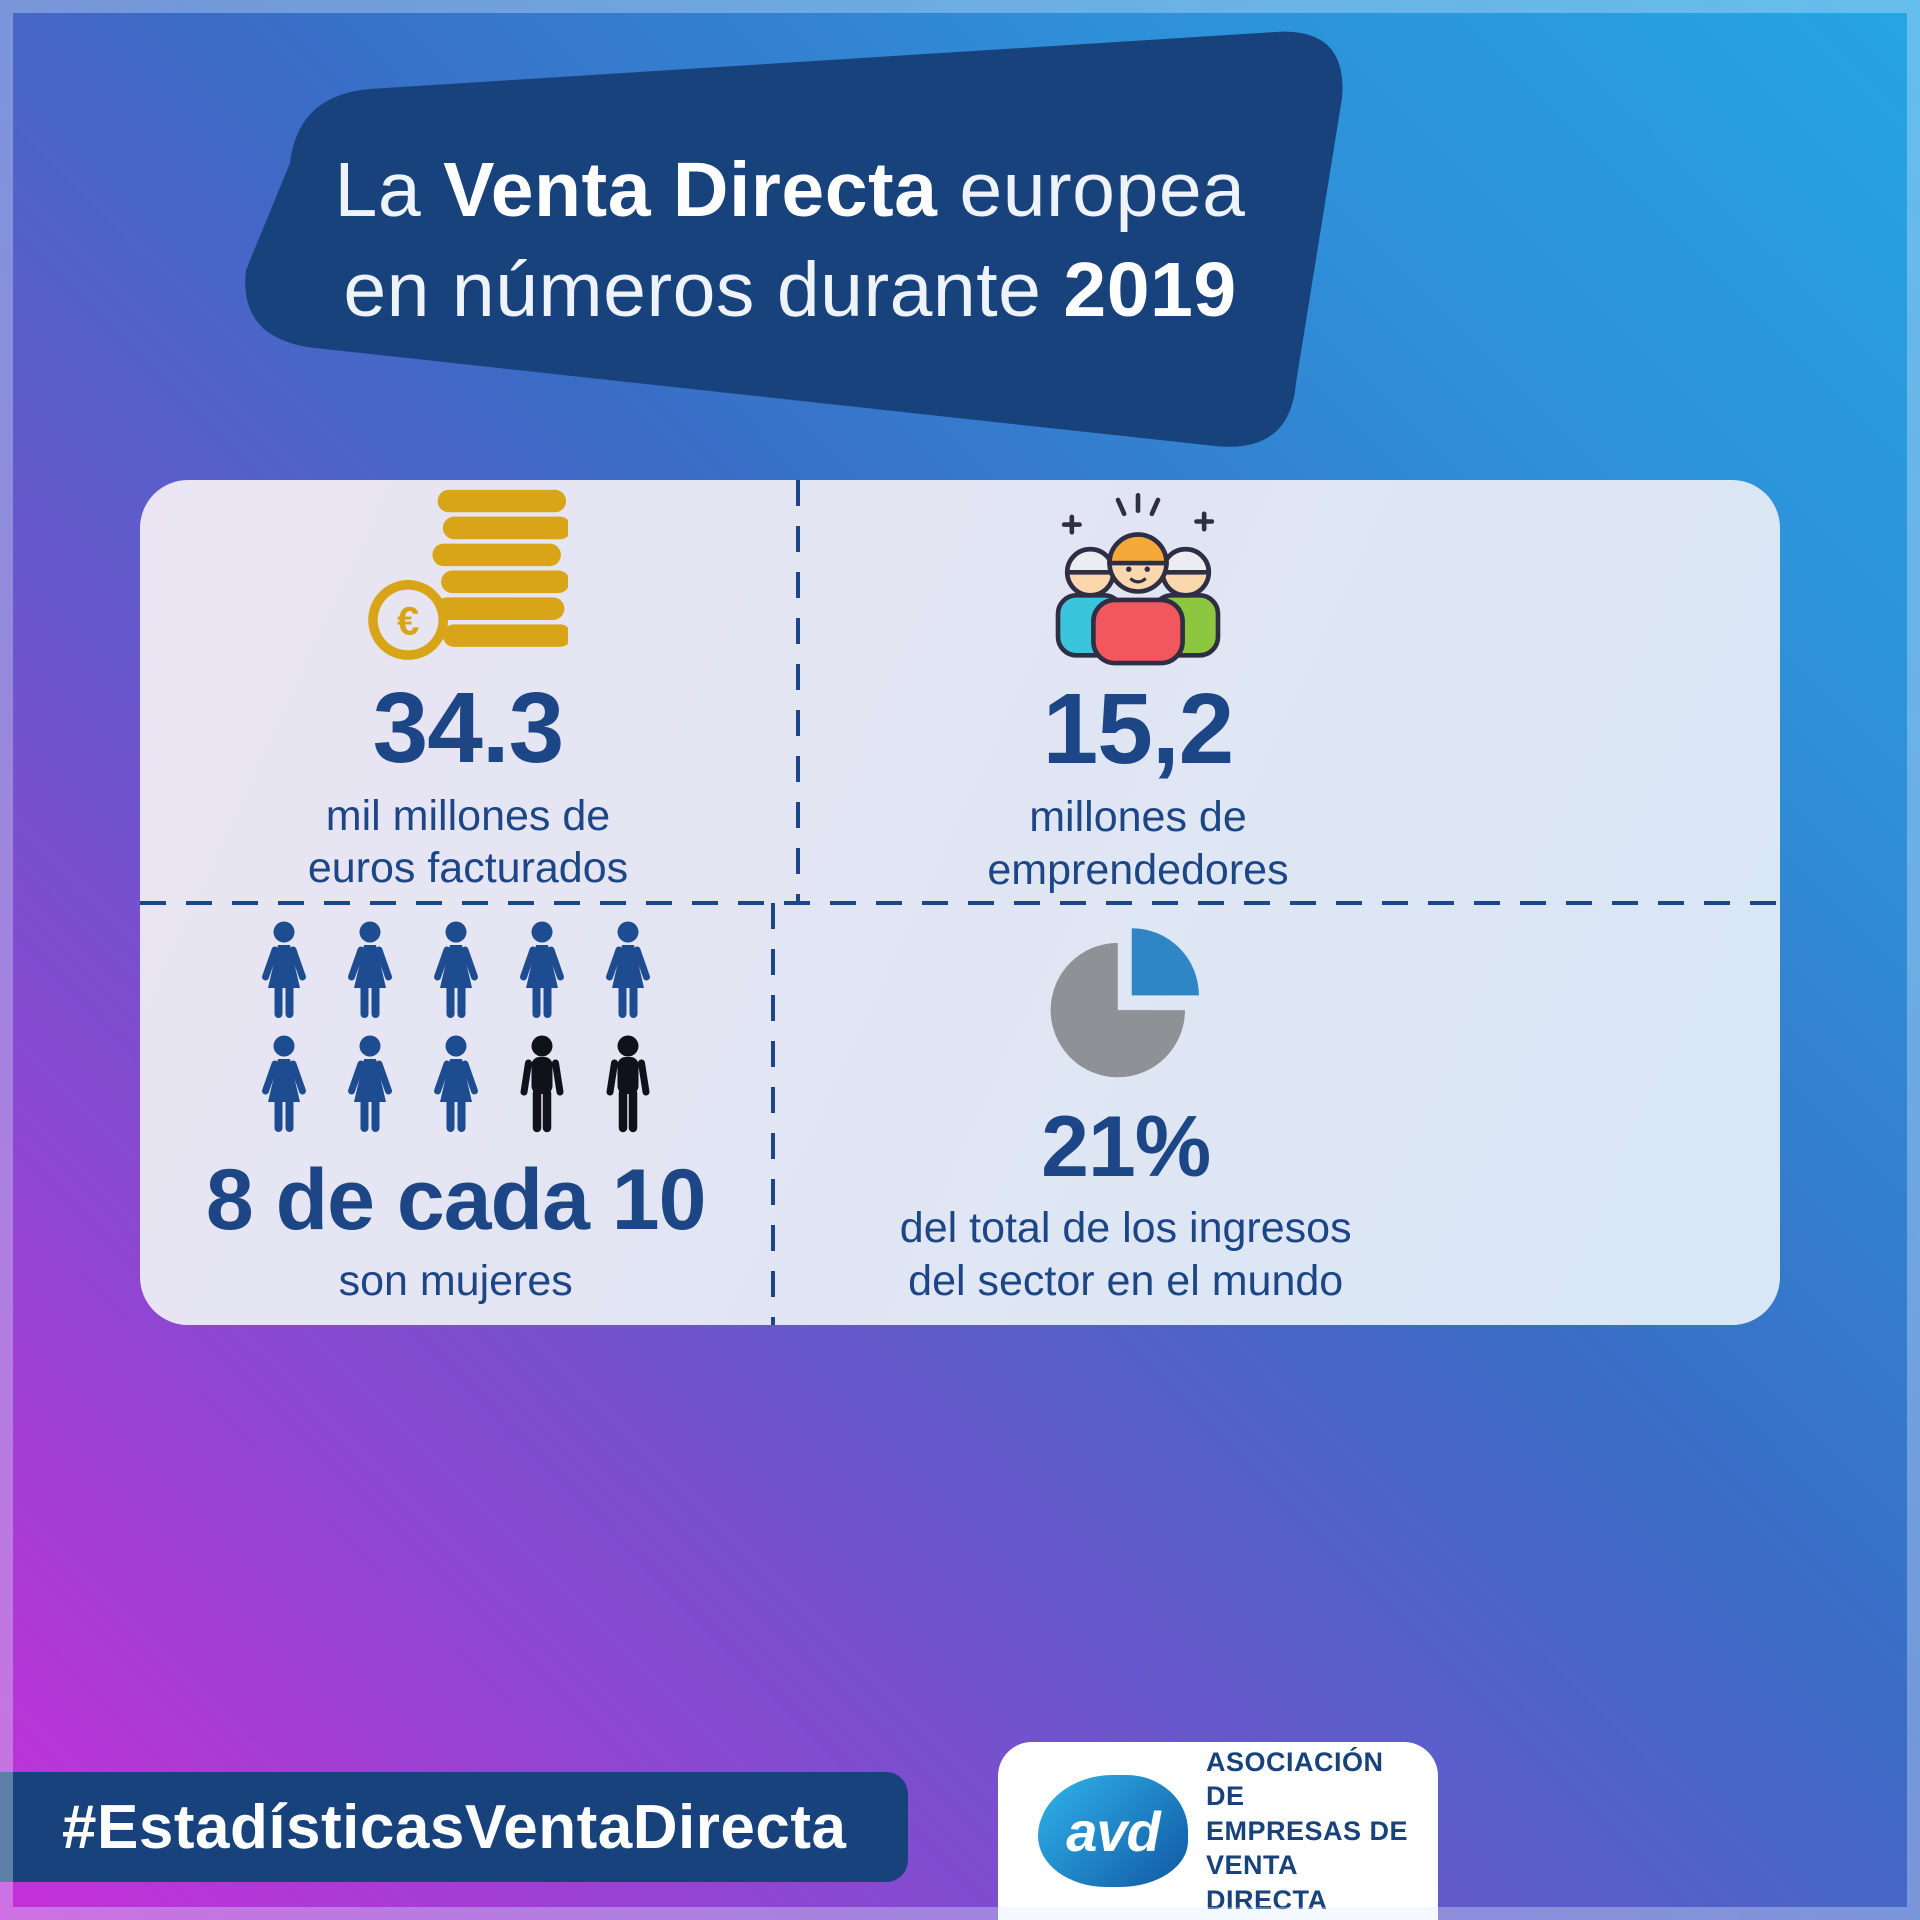  Describe the element at coordinates (1138, 579) in the screenshot. I see `entrepreneurs-icon` at that location.